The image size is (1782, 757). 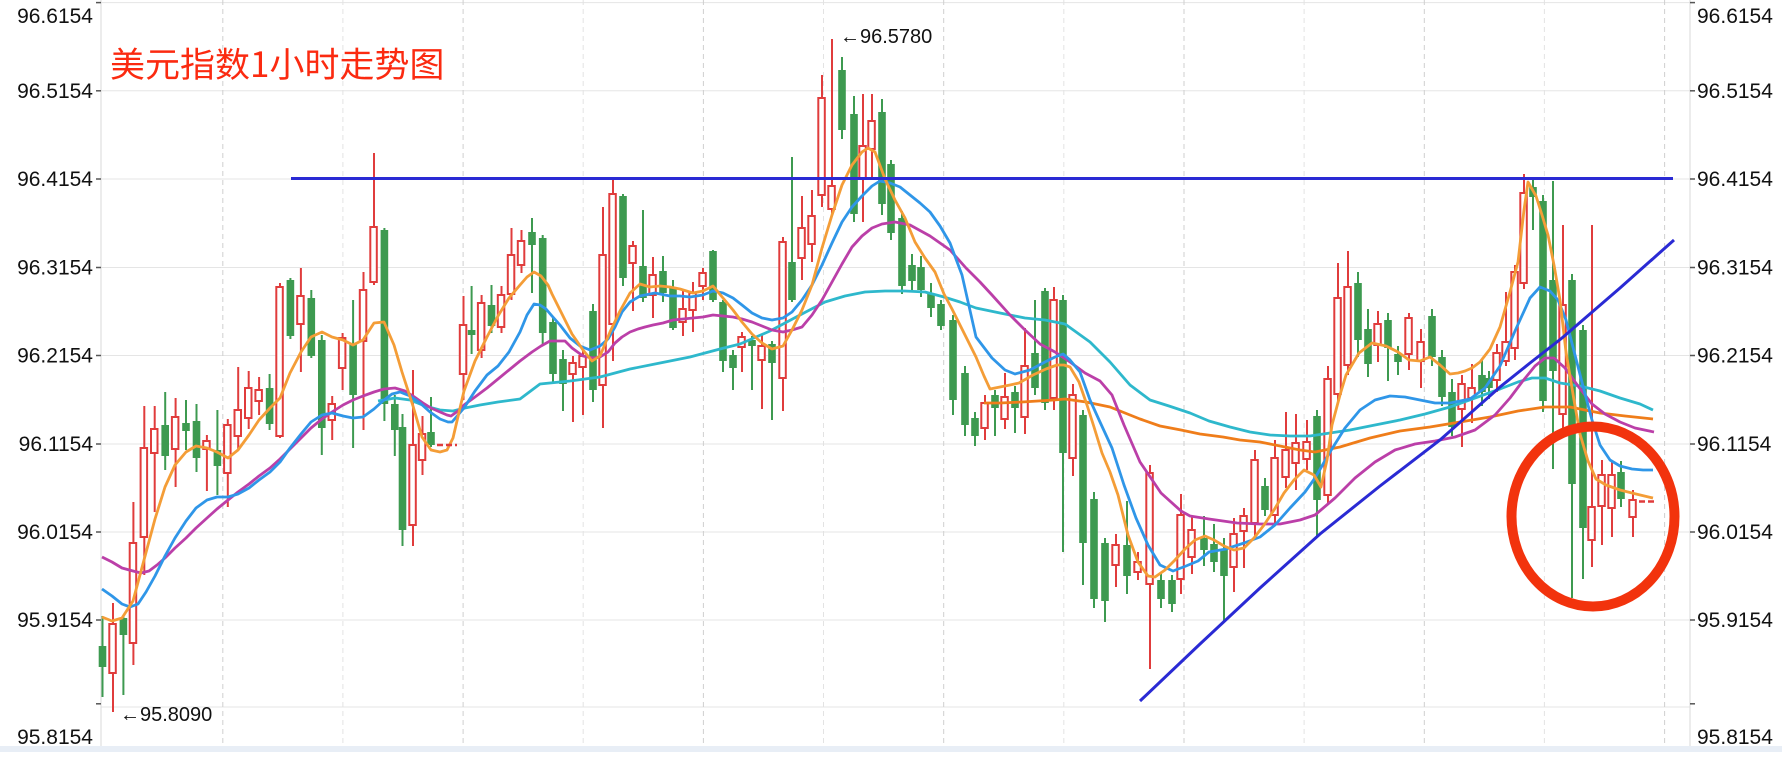 What do you see at coordinates (886, 37) in the screenshot?
I see `svg-text: ←96.5780` at bounding box center [886, 37].